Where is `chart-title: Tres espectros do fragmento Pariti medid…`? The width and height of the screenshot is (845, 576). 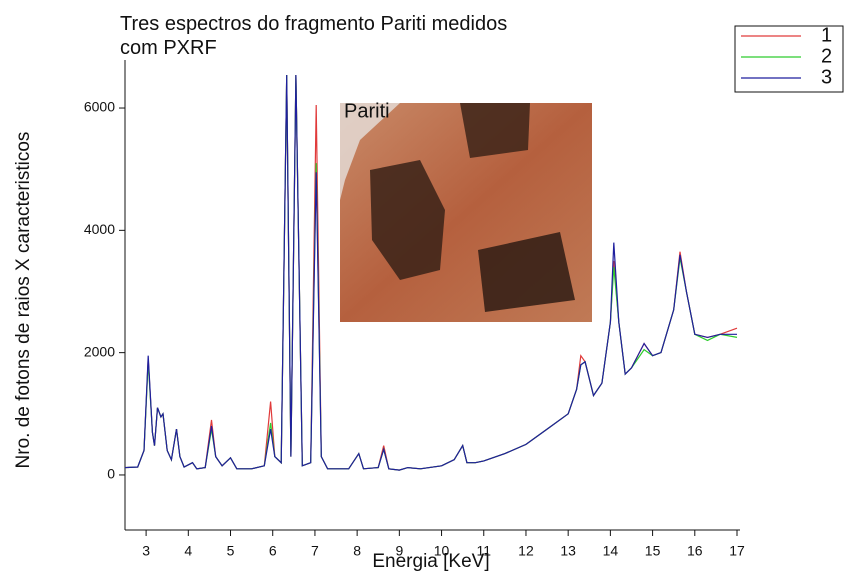 chart-title: Tres espectros do fragmento Pariti medid… is located at coordinates (314, 36).